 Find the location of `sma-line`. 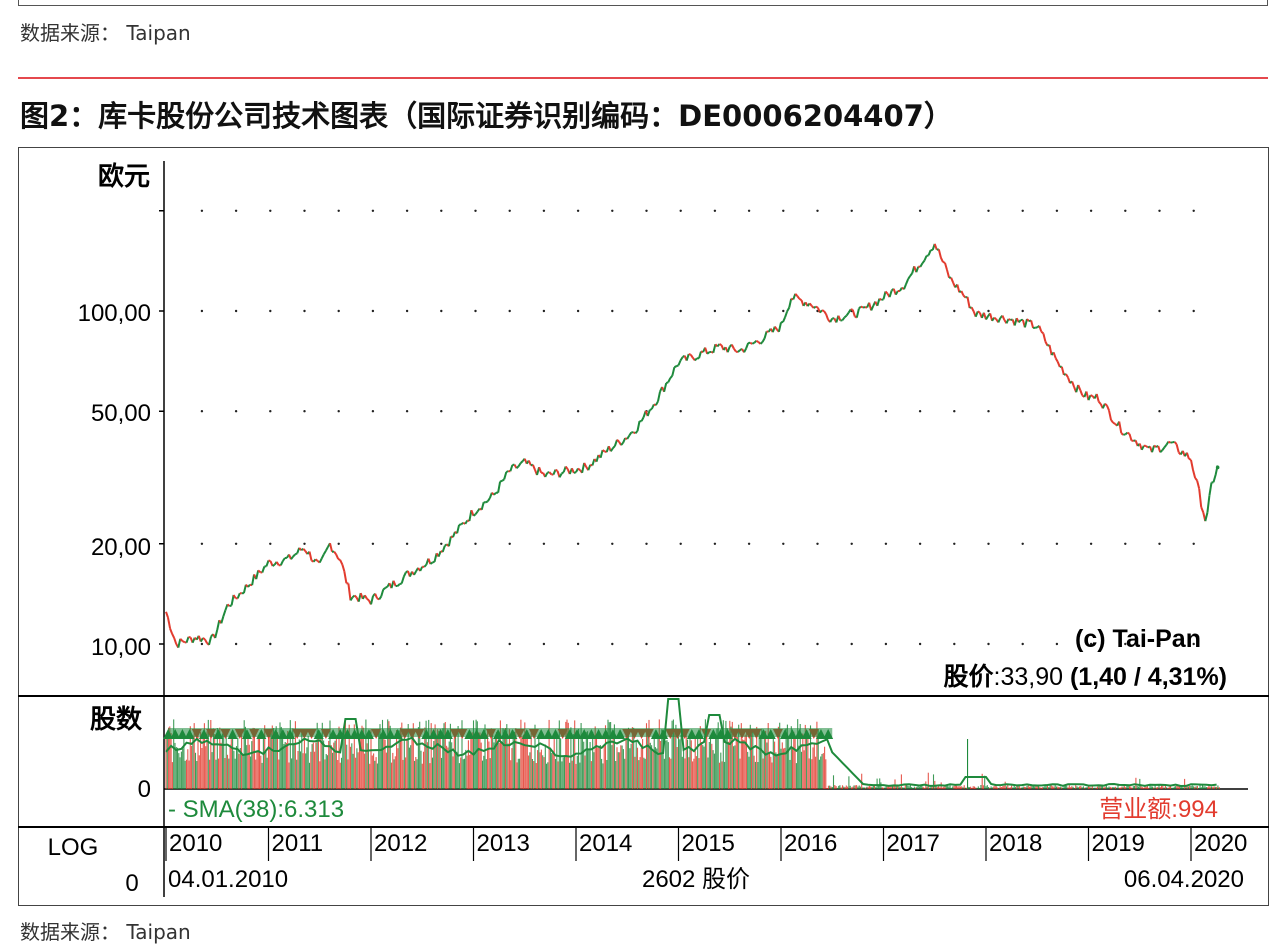

sma-line is located at coordinates (691, 743).